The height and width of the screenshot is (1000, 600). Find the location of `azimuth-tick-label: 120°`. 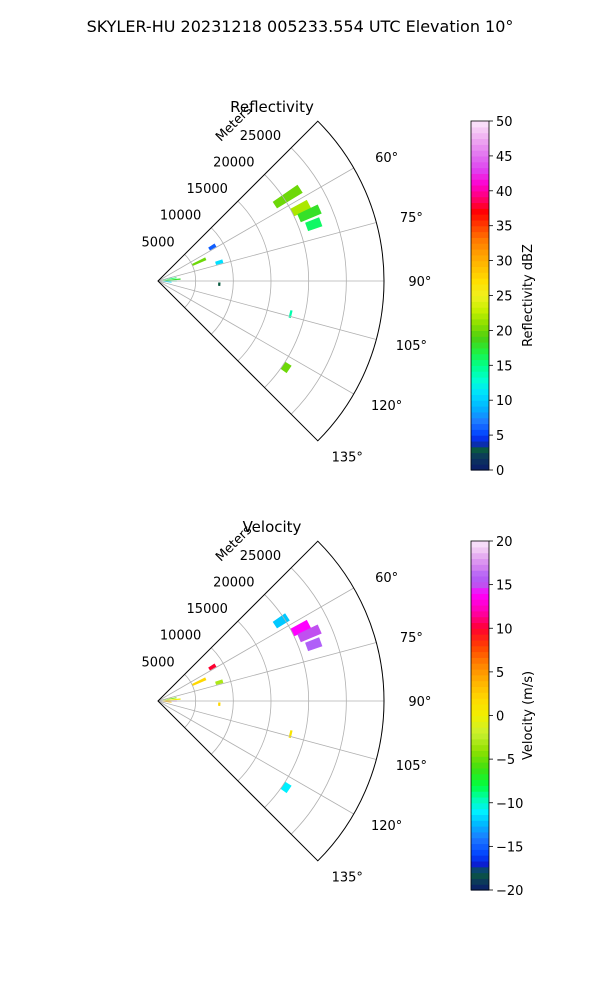

azimuth-tick-label: 120° is located at coordinates (386, 826).